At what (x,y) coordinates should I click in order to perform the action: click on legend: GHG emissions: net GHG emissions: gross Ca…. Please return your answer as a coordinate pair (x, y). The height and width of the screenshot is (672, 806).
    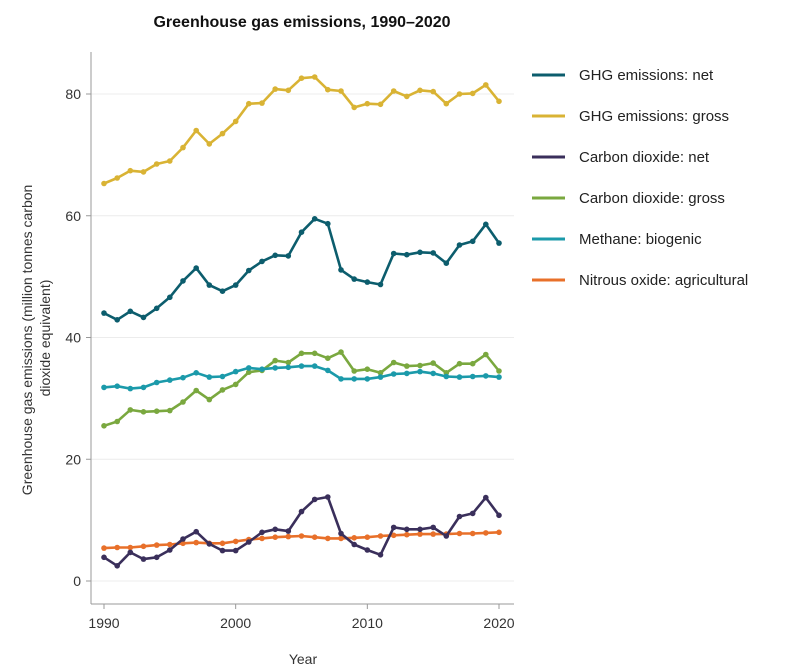
    Looking at the image, I should click on (640, 178).